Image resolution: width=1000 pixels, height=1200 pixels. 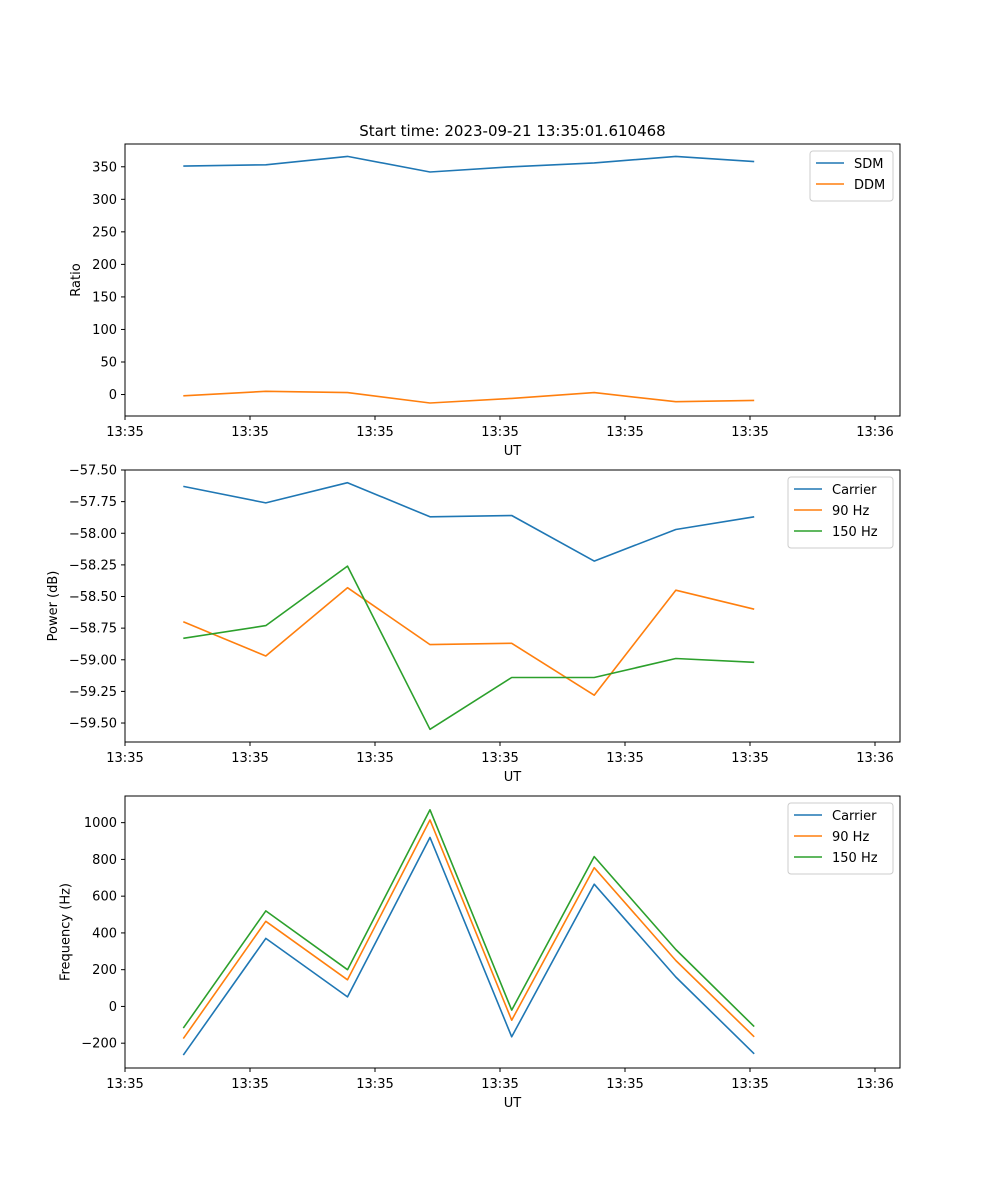 I want to click on figure-title: Start time: 2023-09-21 13:35:01.610468, so click(x=512, y=131).